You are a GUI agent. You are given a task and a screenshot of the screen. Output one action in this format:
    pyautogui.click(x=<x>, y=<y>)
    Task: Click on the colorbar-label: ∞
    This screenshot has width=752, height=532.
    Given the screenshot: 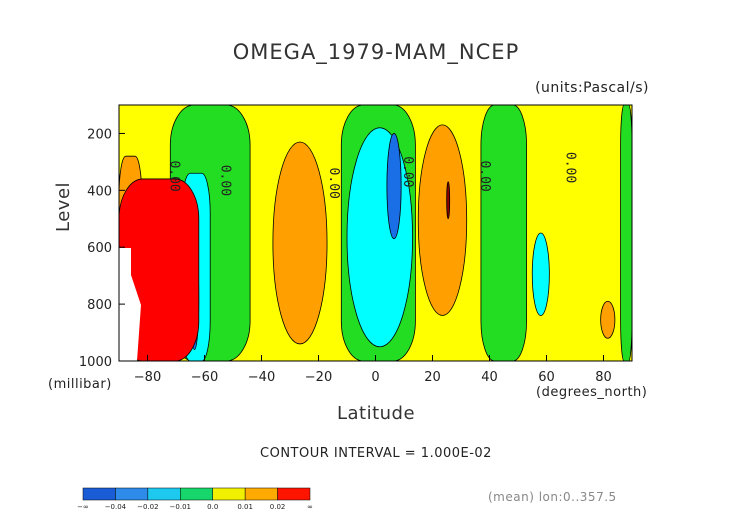 What is the action you would take?
    pyautogui.click(x=310, y=507)
    